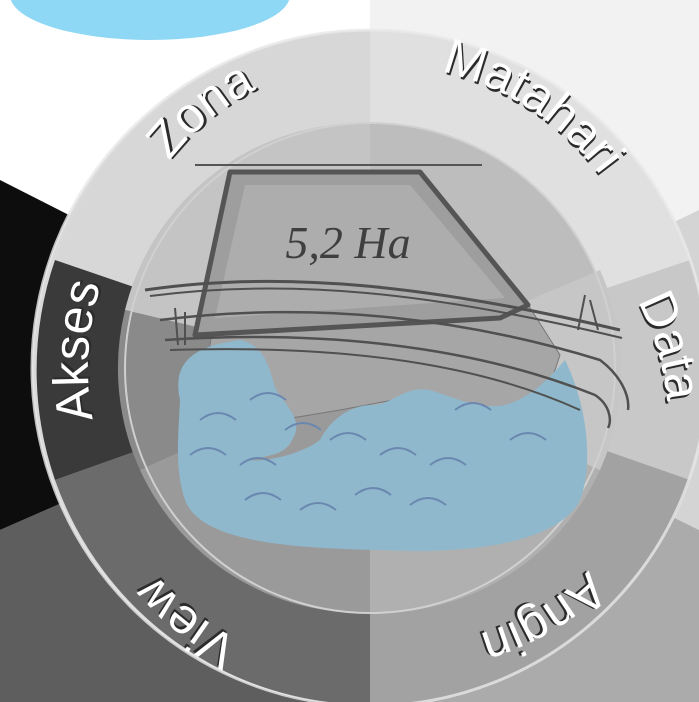 The width and height of the screenshot is (699, 702). Describe the element at coordinates (387, 354) in the screenshot. I see `roads` at that location.